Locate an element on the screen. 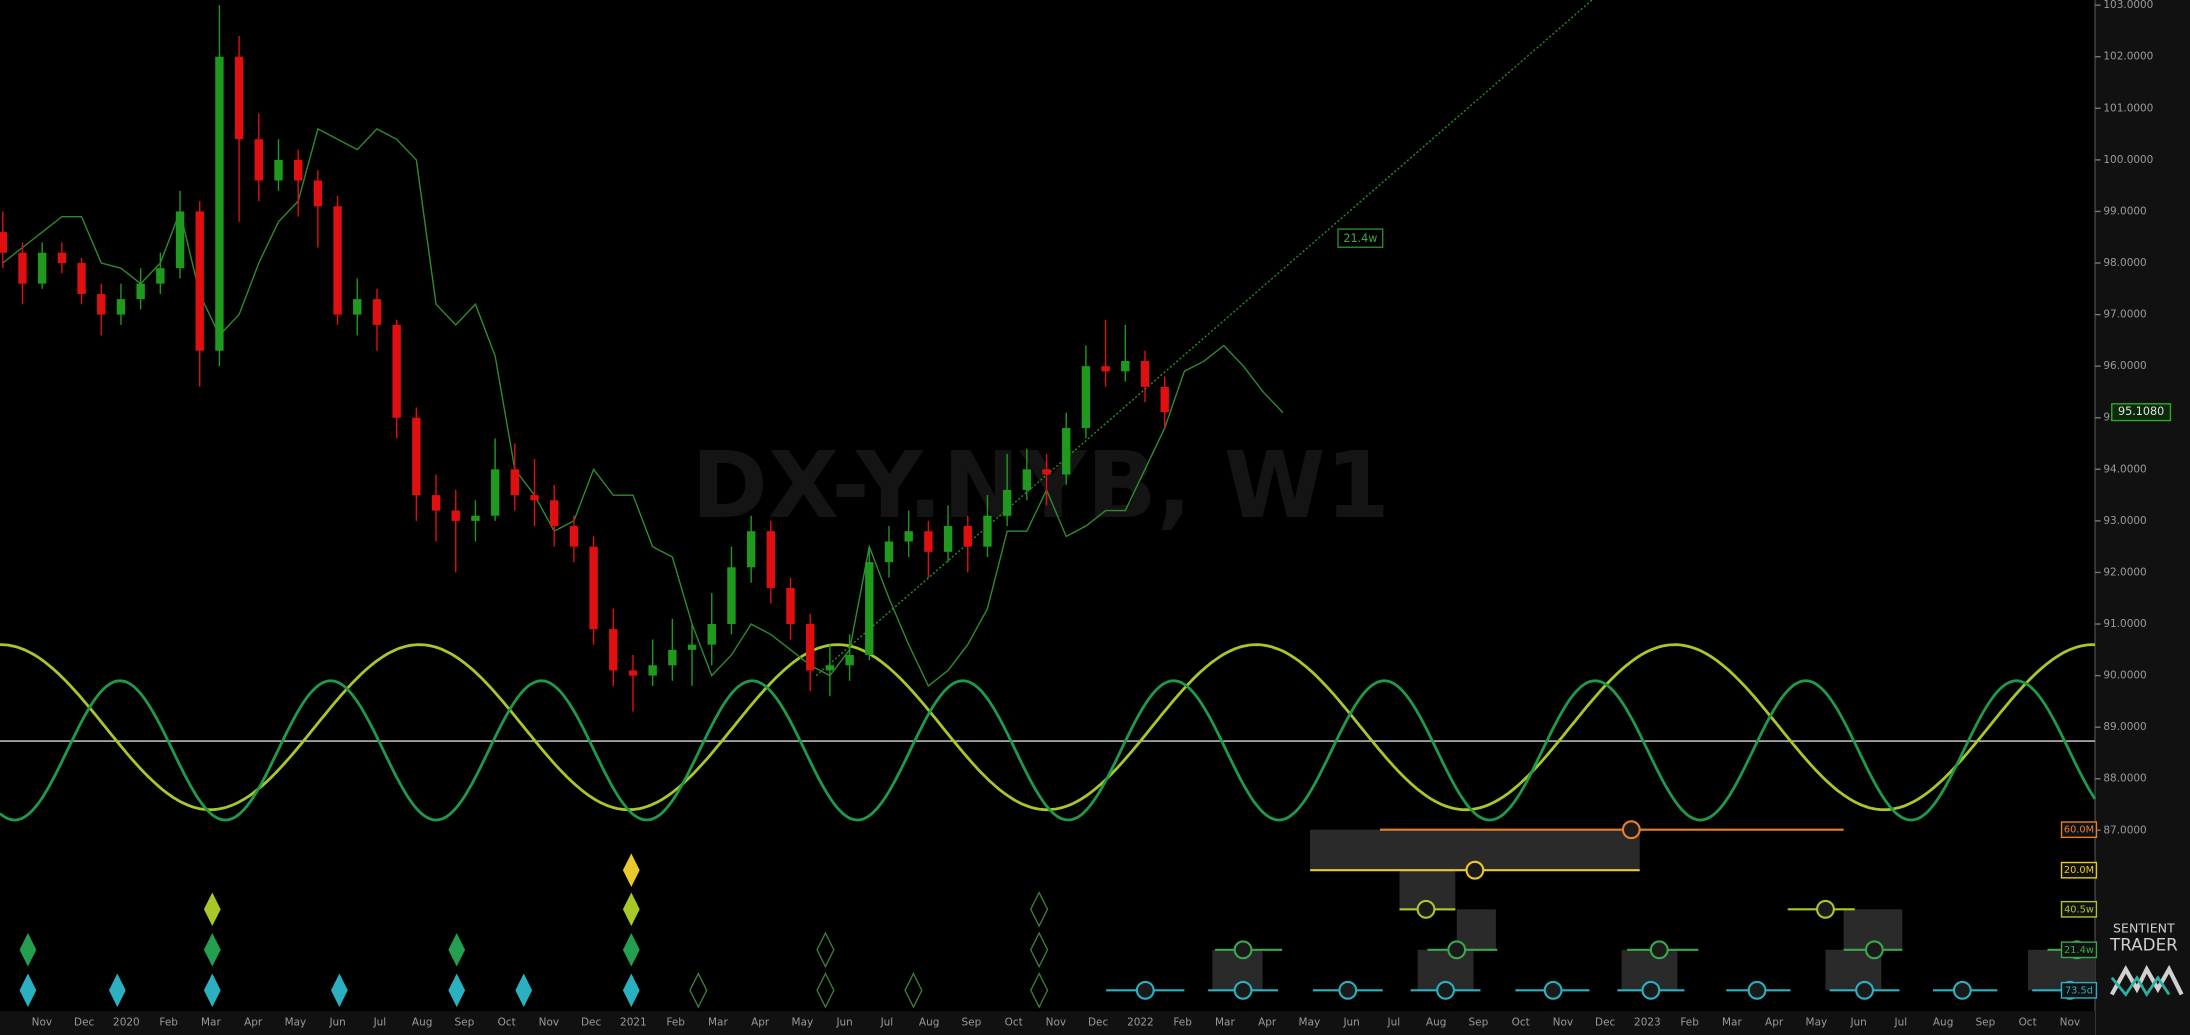 This screenshot has height=1035, width=2190. price-axis is located at coordinates (2142, 517).